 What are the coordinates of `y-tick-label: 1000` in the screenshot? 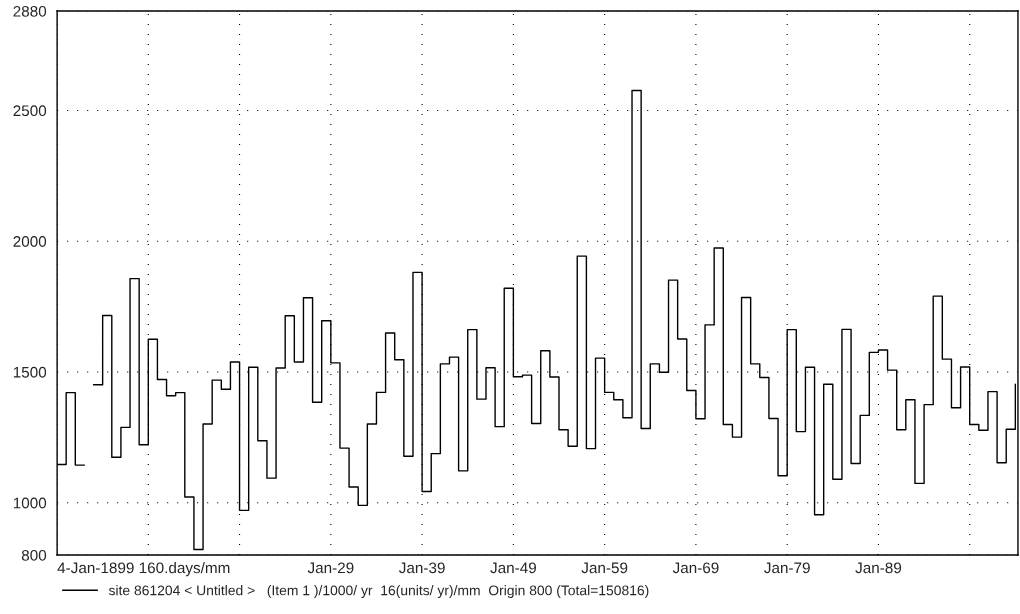 It's located at (30, 503).